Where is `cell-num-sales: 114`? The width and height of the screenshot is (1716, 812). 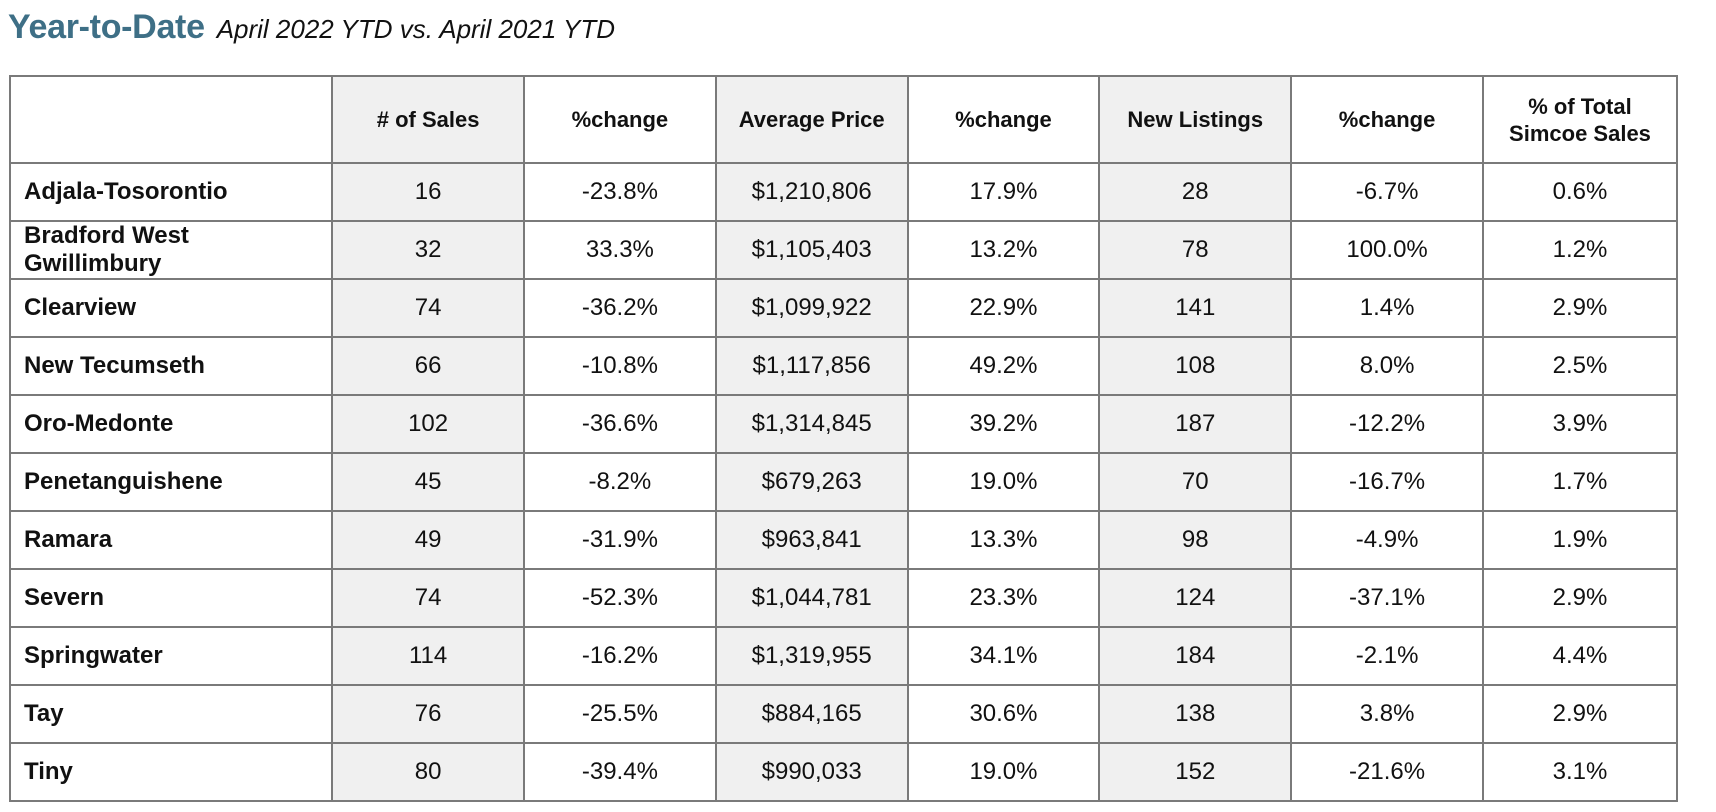
cell-num-sales: 114 is located at coordinates (428, 656).